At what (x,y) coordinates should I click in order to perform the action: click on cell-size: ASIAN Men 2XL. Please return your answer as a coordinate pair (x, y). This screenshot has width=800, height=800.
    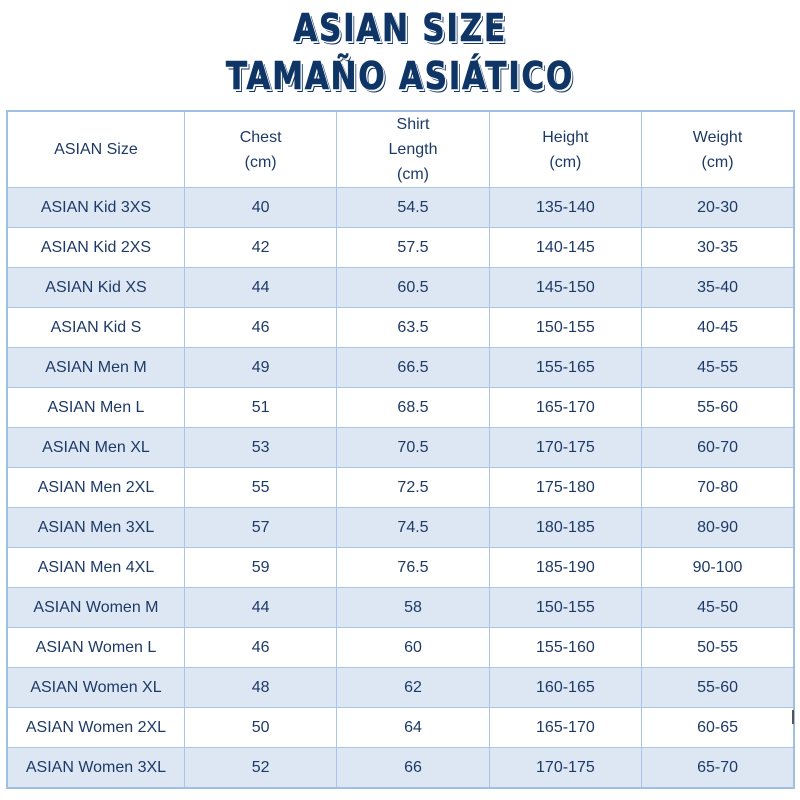
    Looking at the image, I should click on (95, 487).